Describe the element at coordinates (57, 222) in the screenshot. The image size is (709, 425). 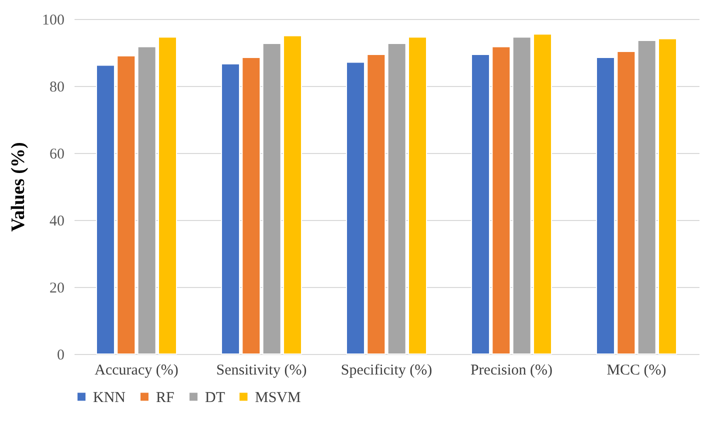
I see `y-tick-label: 40` at that location.